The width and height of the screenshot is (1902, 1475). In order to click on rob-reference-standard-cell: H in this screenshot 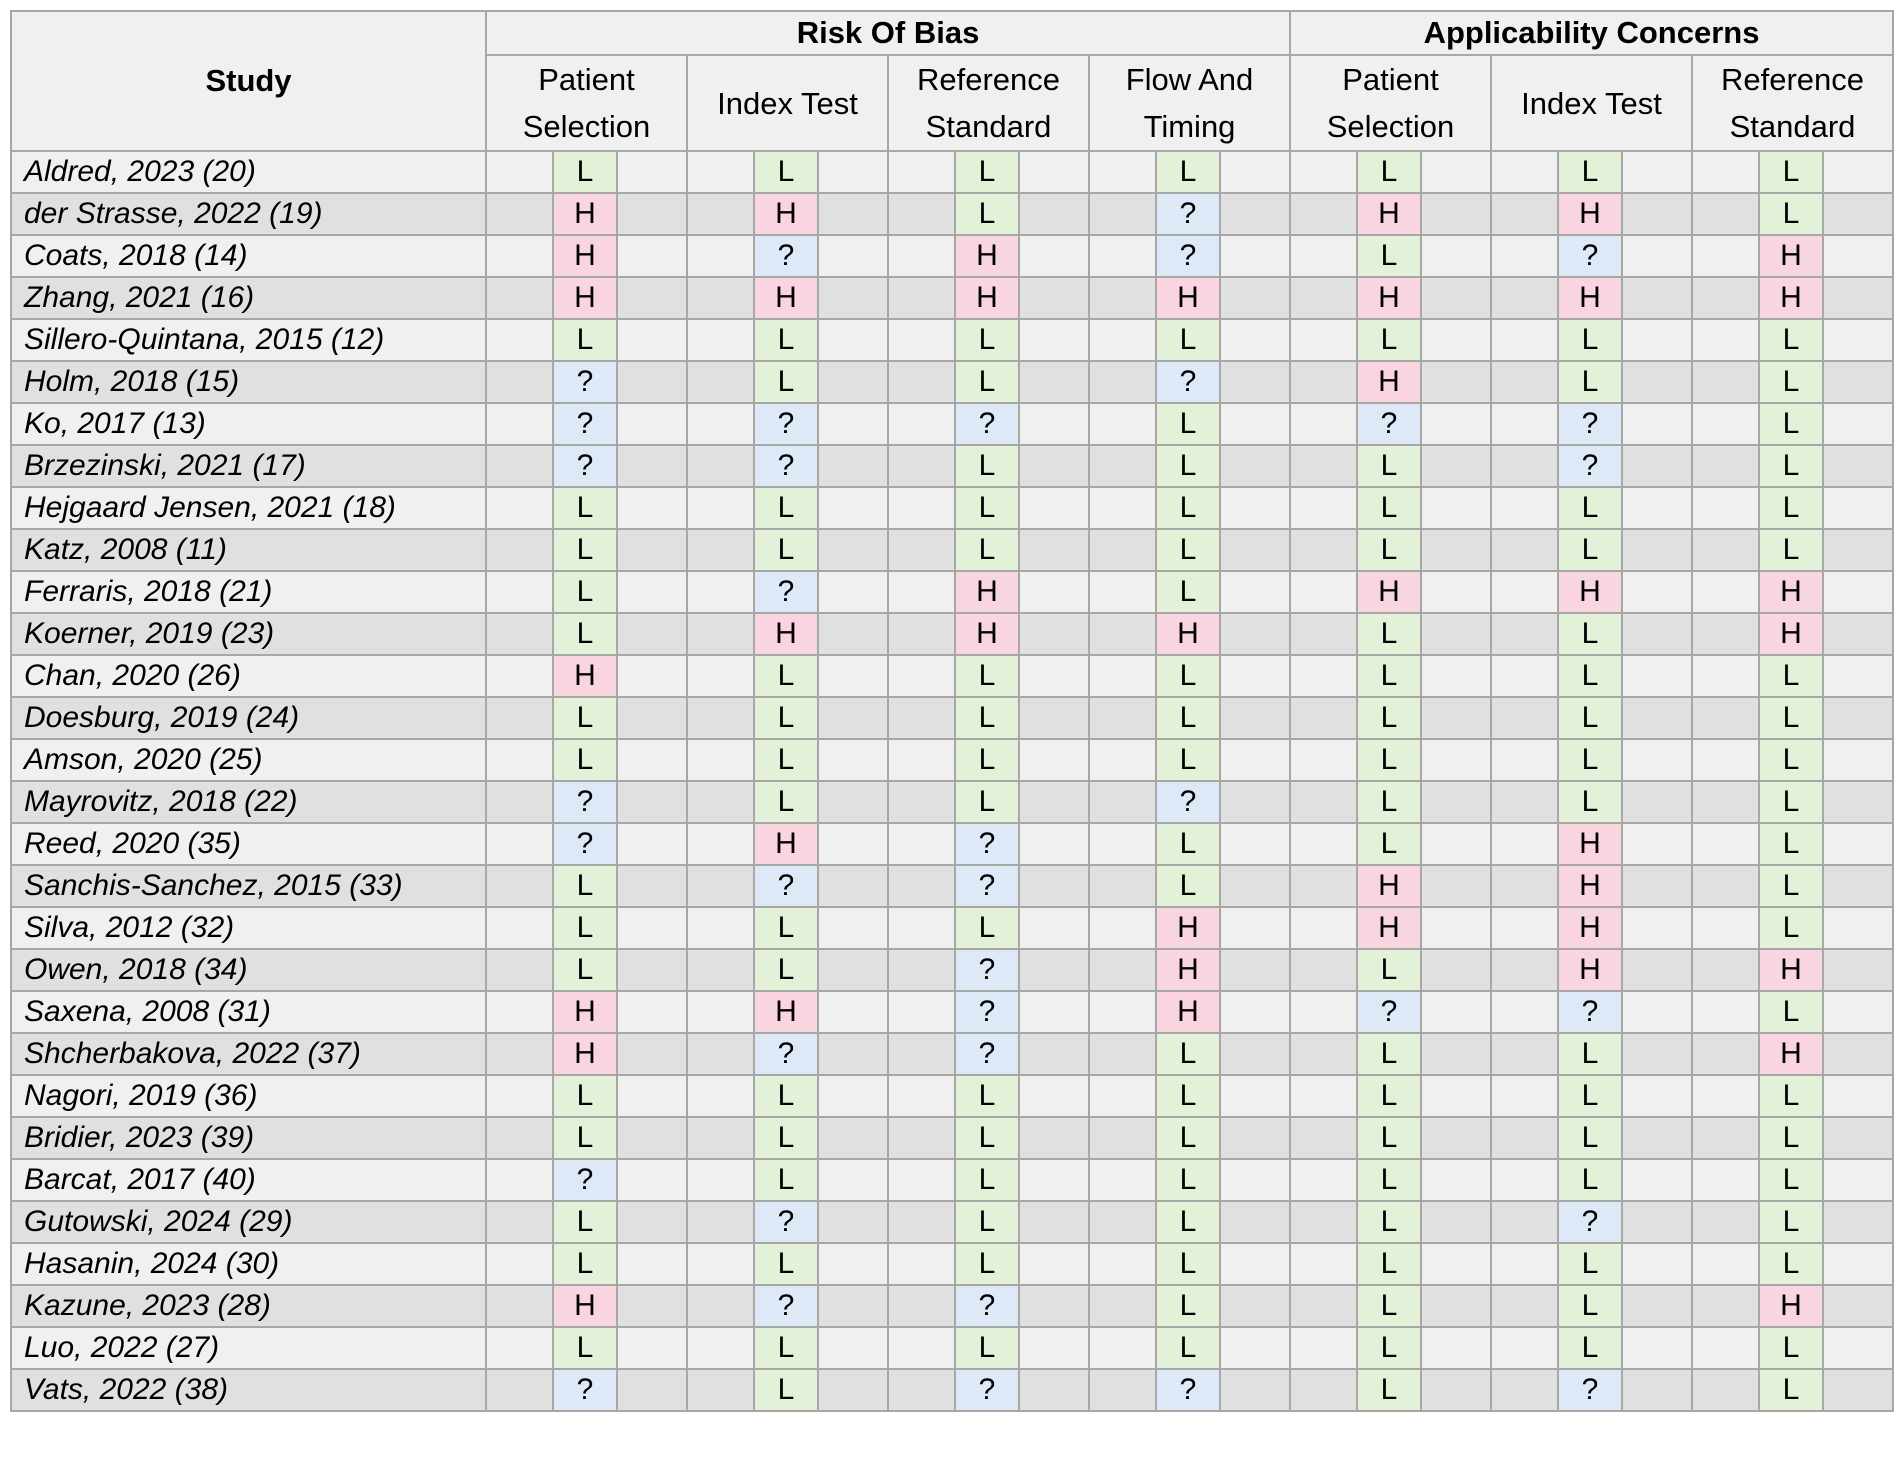, I will do `click(988, 592)`.